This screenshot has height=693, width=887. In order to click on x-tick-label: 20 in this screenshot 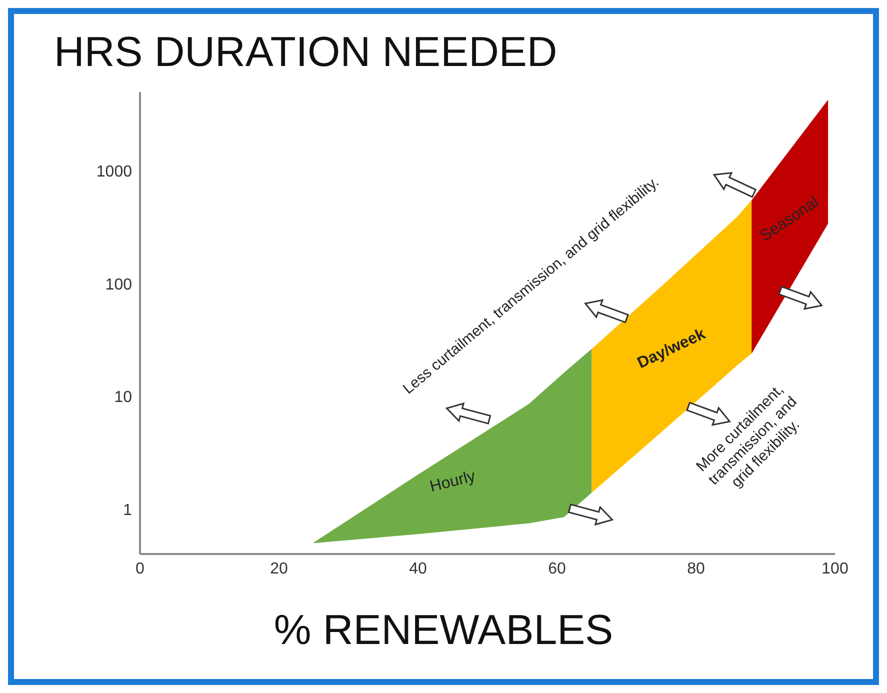, I will do `click(279, 569)`.